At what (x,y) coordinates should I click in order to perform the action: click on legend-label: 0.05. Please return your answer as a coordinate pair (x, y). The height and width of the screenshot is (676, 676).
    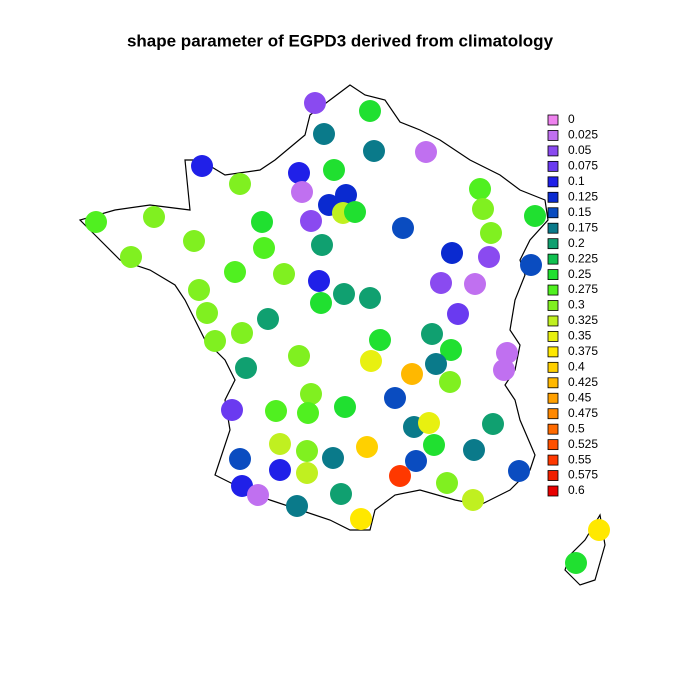
    Looking at the image, I should click on (580, 150).